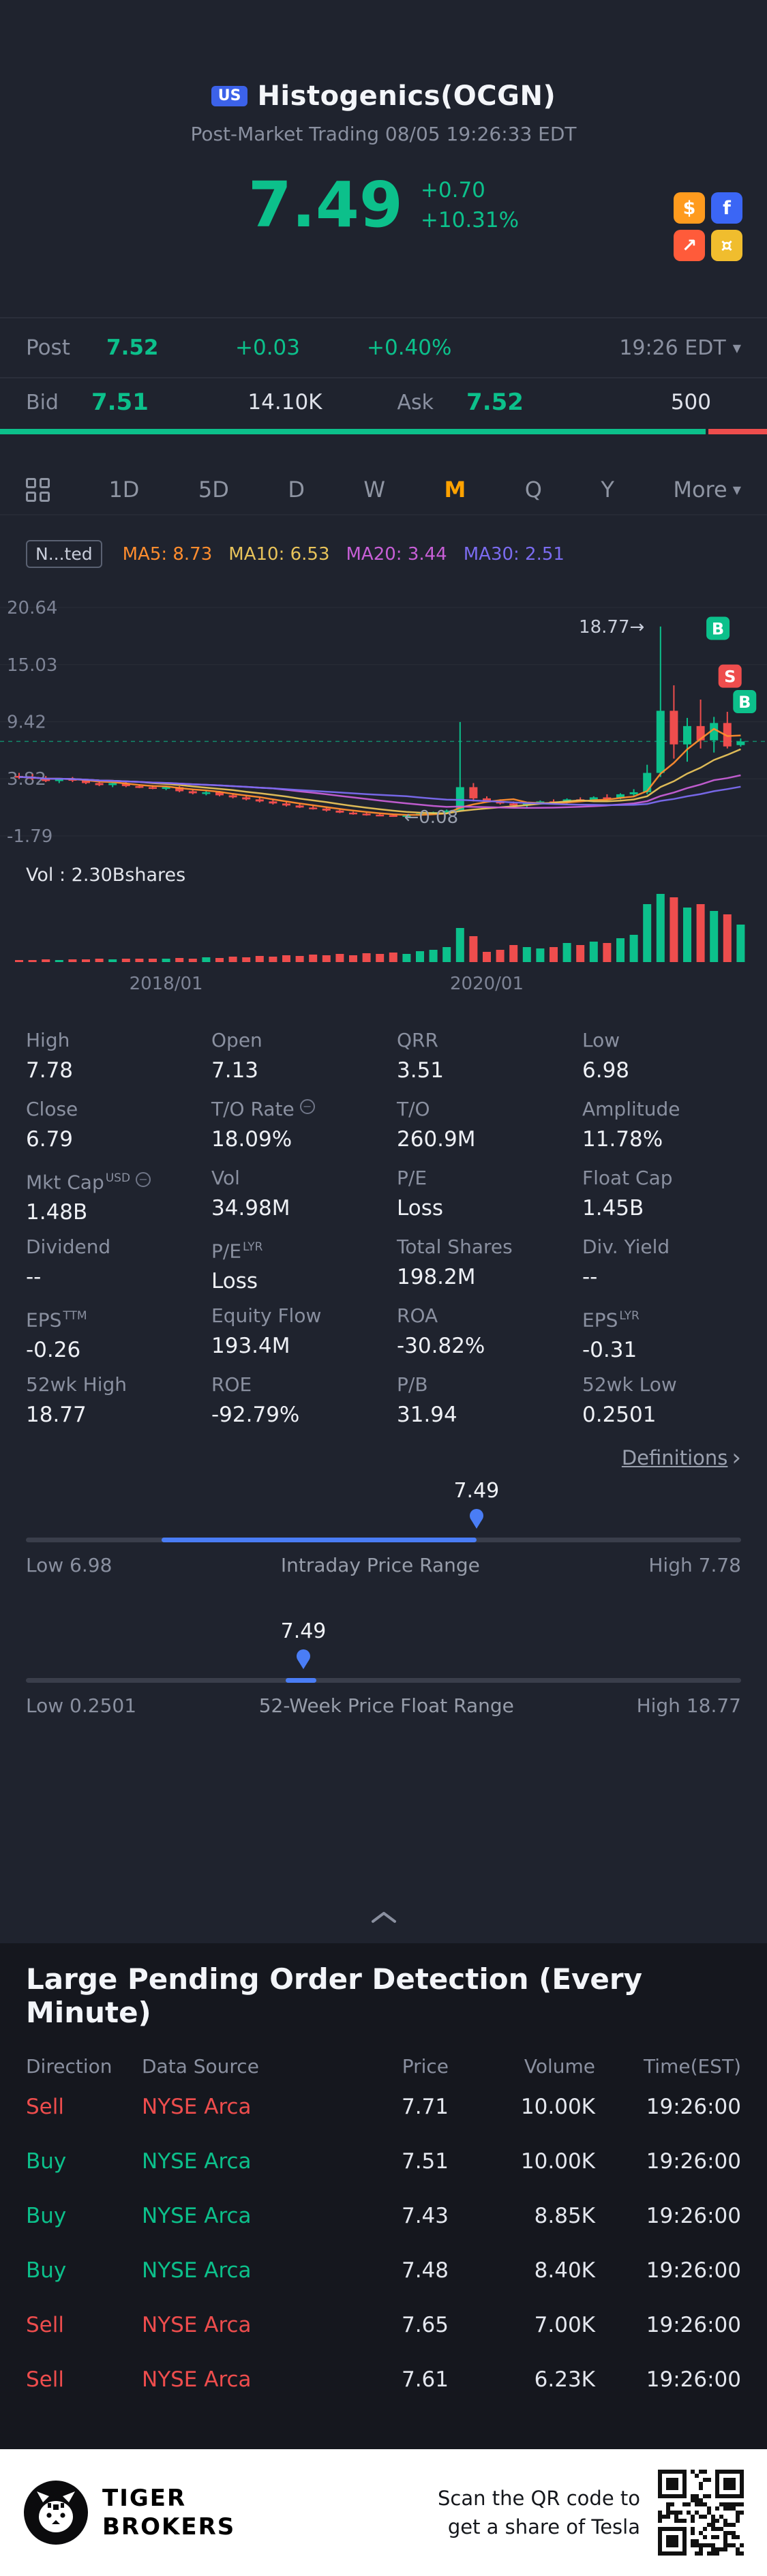  Describe the element at coordinates (534, 490) in the screenshot. I see `tab-q: Q` at that location.